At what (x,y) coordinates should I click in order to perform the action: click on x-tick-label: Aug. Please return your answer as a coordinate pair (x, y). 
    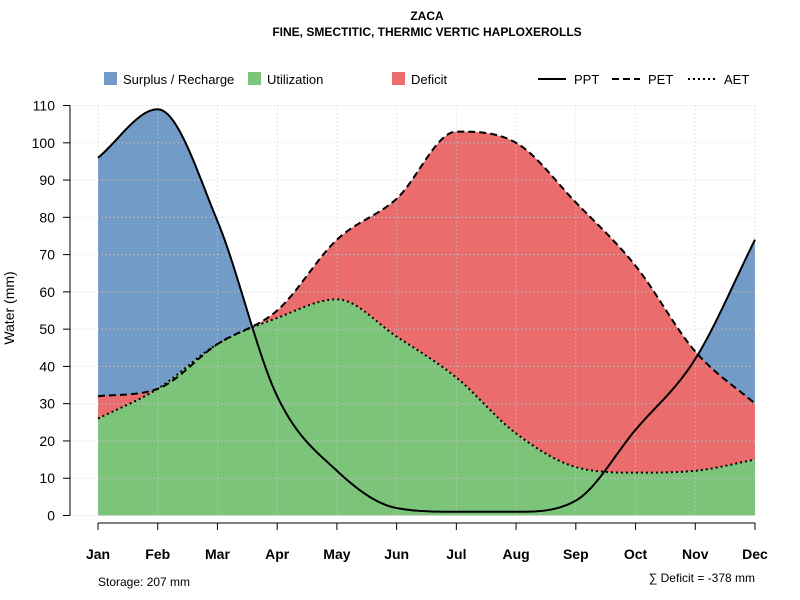
    Looking at the image, I should click on (515, 554).